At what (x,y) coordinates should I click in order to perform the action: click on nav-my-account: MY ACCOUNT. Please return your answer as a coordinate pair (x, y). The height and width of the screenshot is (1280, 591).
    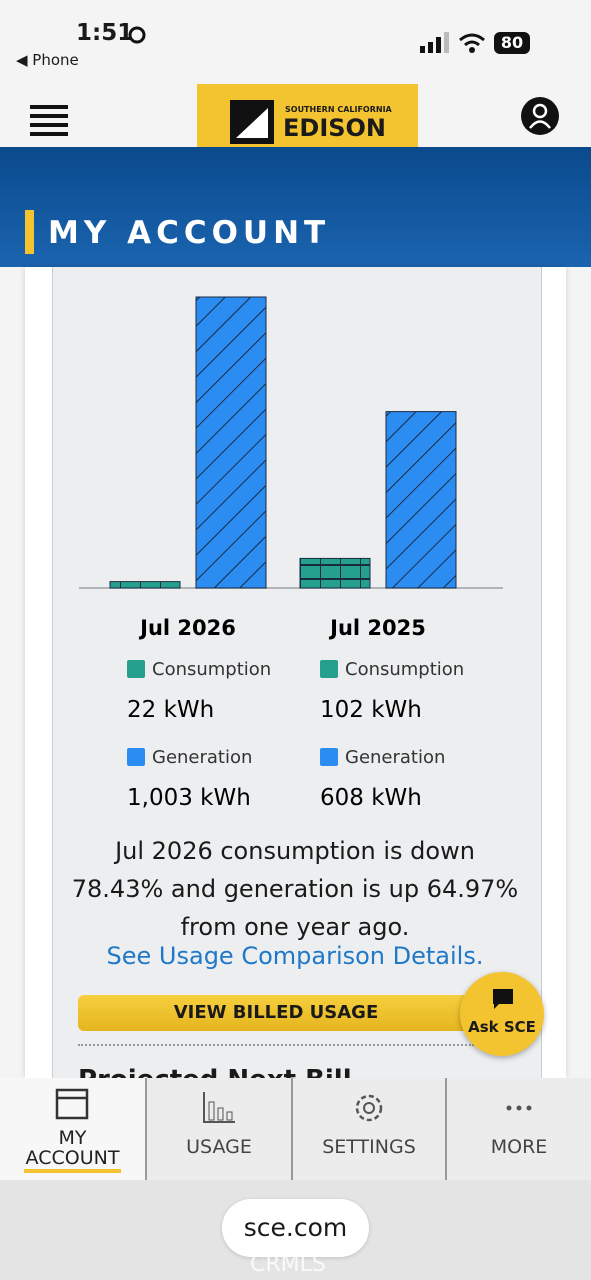
    Looking at the image, I should click on (73, 1129).